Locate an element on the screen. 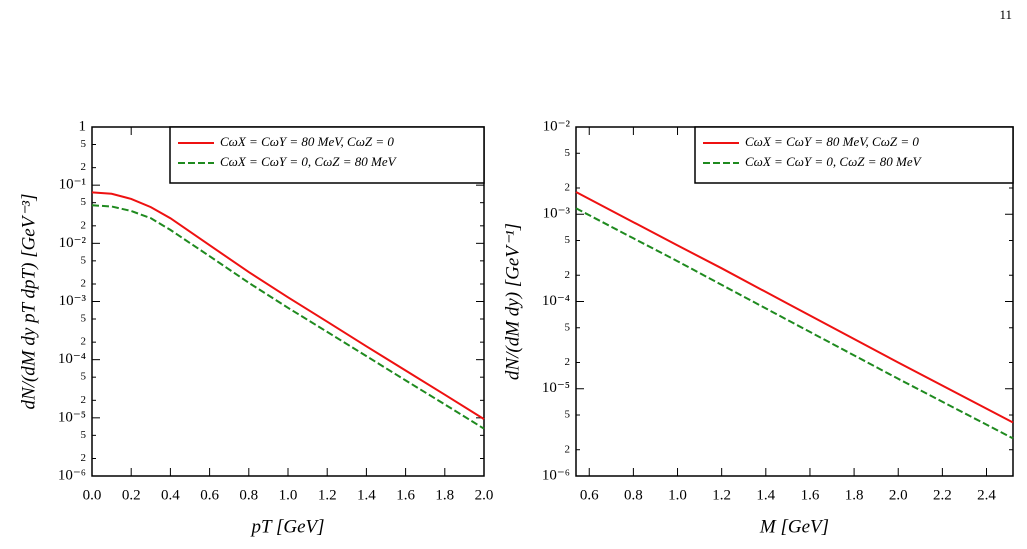 The image size is (1027, 549). x-axis-label: M [GeV] is located at coordinates (794, 526).